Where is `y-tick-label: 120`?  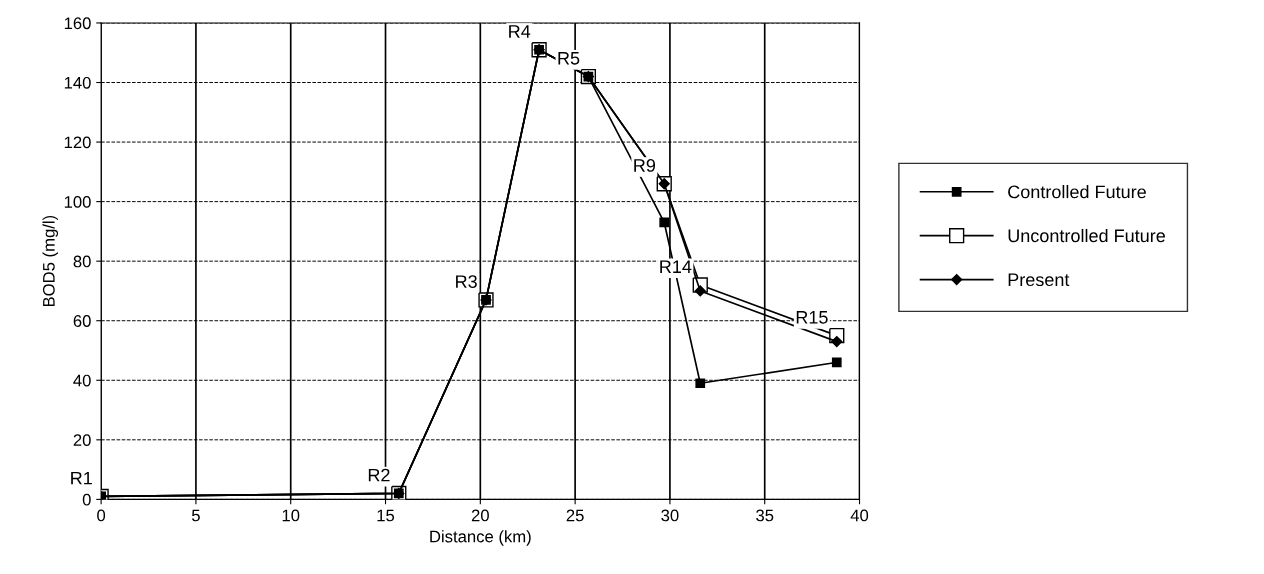
y-tick-label: 120 is located at coordinates (77, 142).